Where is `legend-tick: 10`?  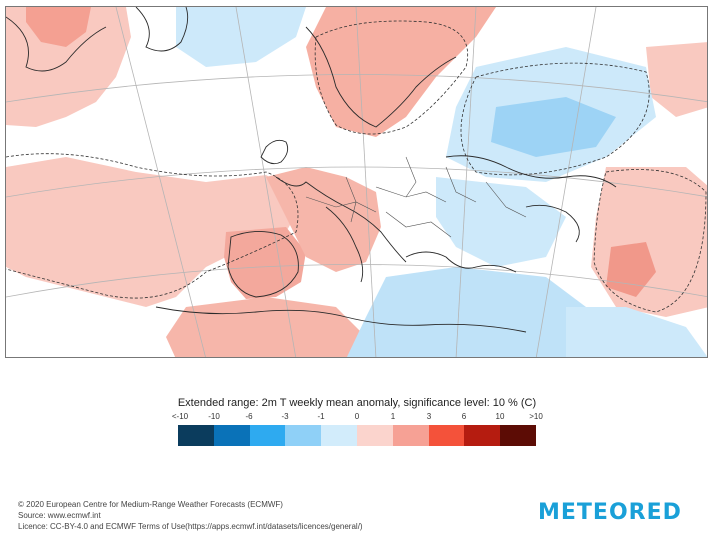
legend-tick: 10 is located at coordinates (500, 416).